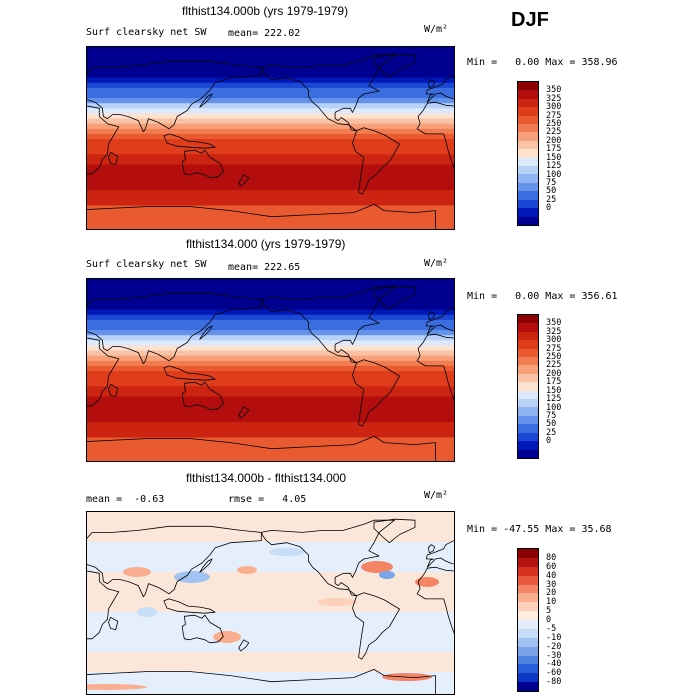  I want to click on panel-3-rmse-label: rmse = 4.05, so click(267, 499).